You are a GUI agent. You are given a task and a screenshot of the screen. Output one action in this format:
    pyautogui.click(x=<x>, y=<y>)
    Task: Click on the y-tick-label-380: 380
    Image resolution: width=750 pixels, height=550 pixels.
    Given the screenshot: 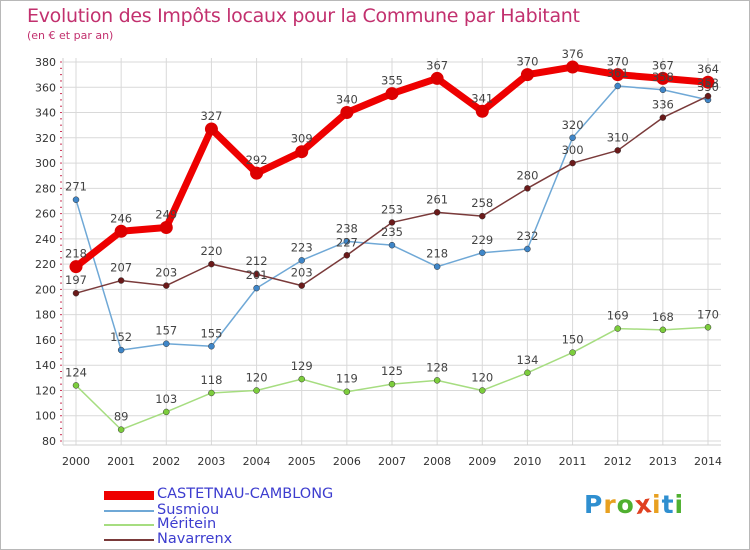 What is the action you would take?
    pyautogui.click(x=45, y=62)
    